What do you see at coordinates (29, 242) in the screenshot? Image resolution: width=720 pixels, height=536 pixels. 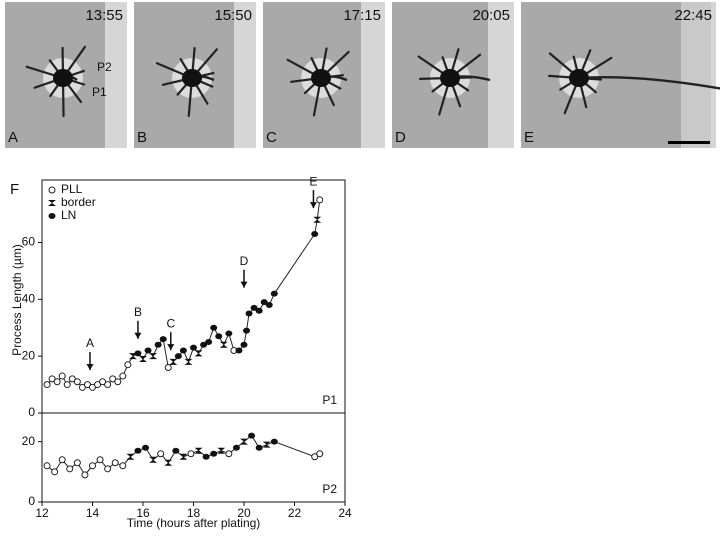 I see `y-tick-label: 60` at bounding box center [29, 242].